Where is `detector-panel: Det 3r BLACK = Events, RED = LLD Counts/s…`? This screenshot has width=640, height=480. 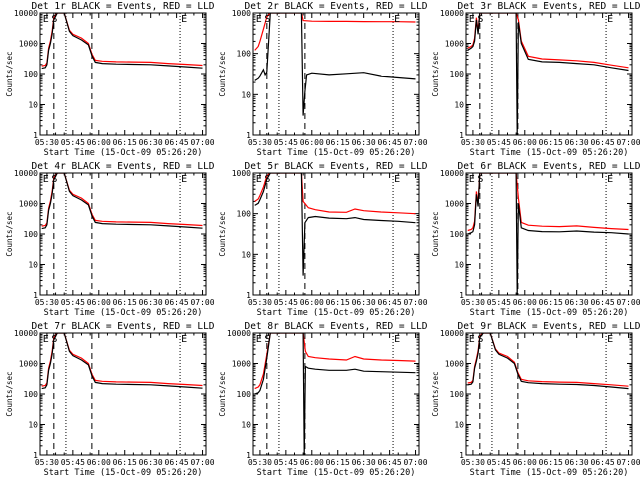
detector-panel: Det 3r BLACK = Events, RED = LLD Counts/s… is located at coordinates (533, 80).